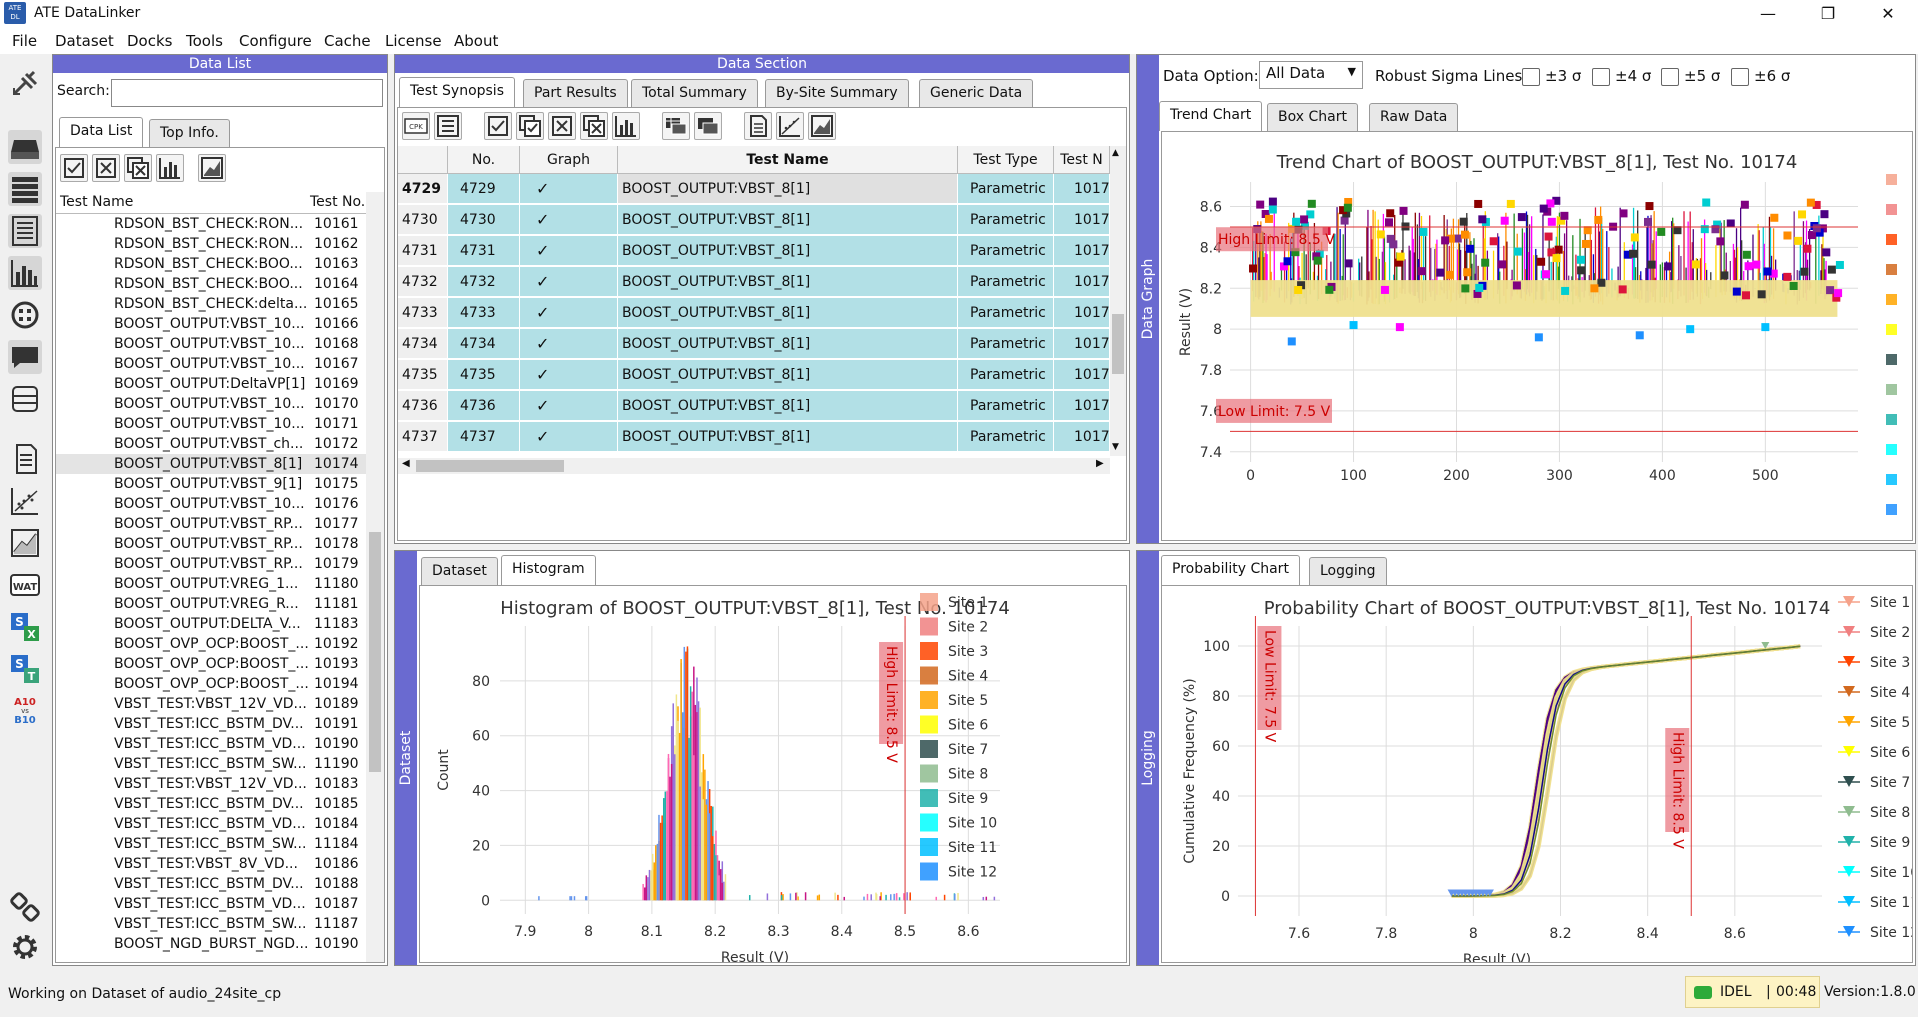 The height and width of the screenshot is (1017, 1918). What do you see at coordinates (211, 544) in the screenshot?
I see `list-item: BOOST_OUTPUT:VBST_RP... 10178` at bounding box center [211, 544].